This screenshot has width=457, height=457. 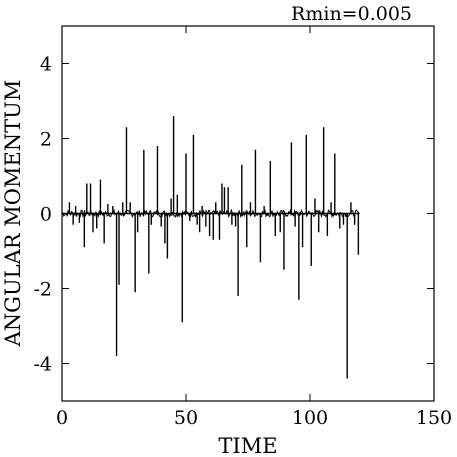 What do you see at coordinates (351, 14) in the screenshot?
I see `rmin-annotation: Rmin=0.005` at bounding box center [351, 14].